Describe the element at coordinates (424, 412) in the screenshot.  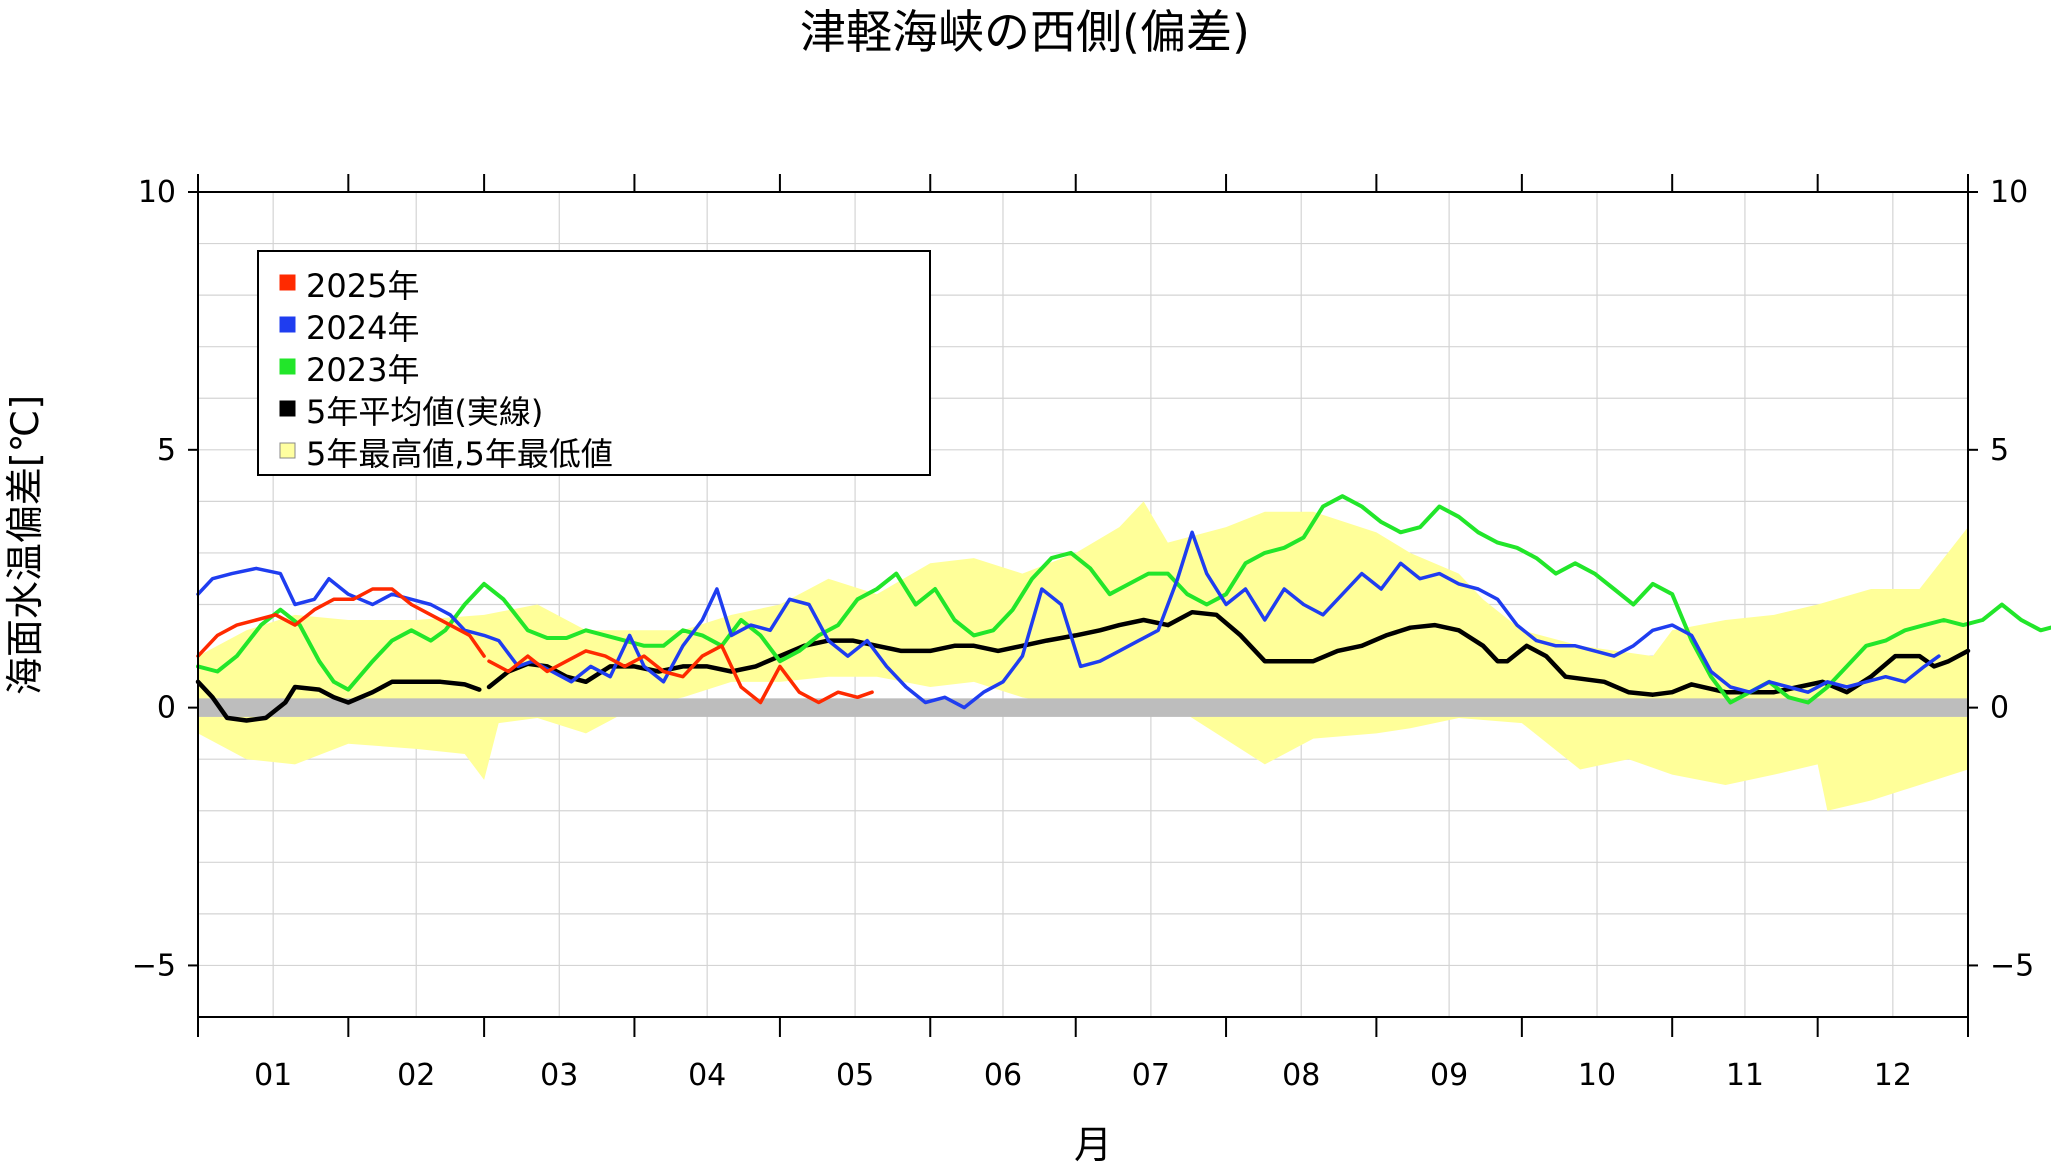
I see `legend-label: 5年平均値(実線)` at that location.